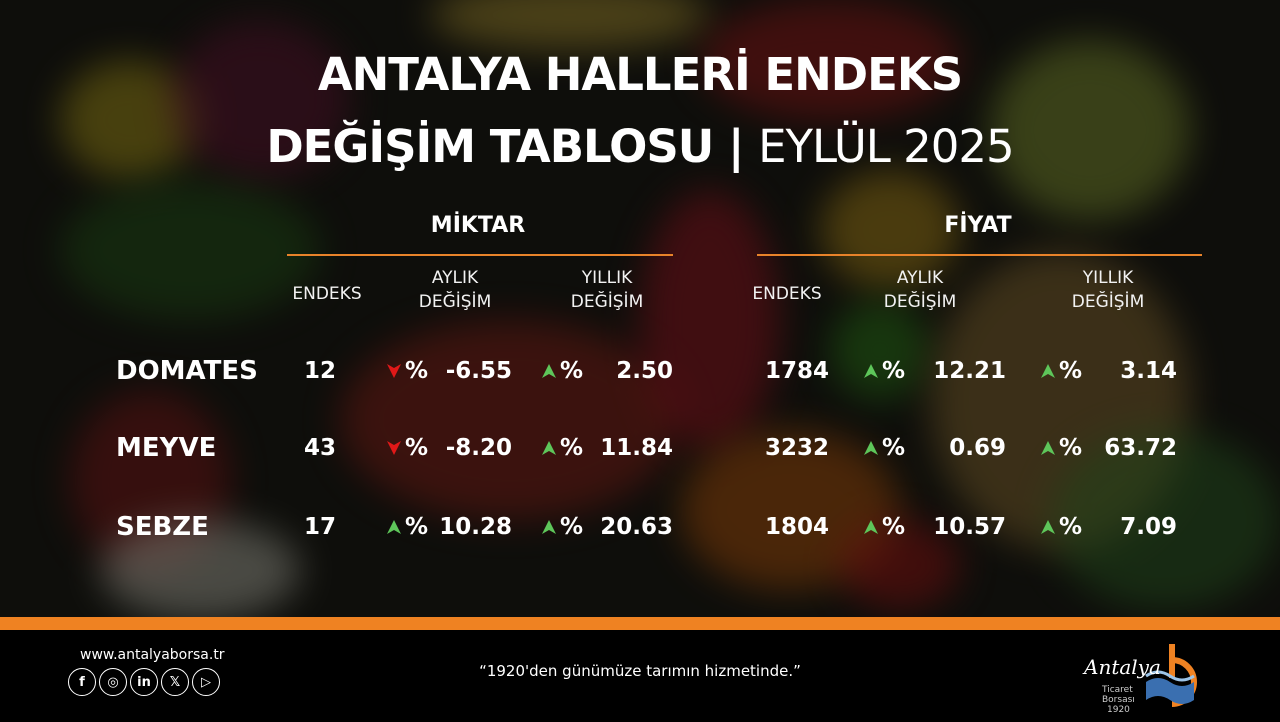 This screenshot has width=1280, height=722. What do you see at coordinates (796, 448) in the screenshot?
I see `fiyat-endeks-value: 3232` at bounding box center [796, 448].